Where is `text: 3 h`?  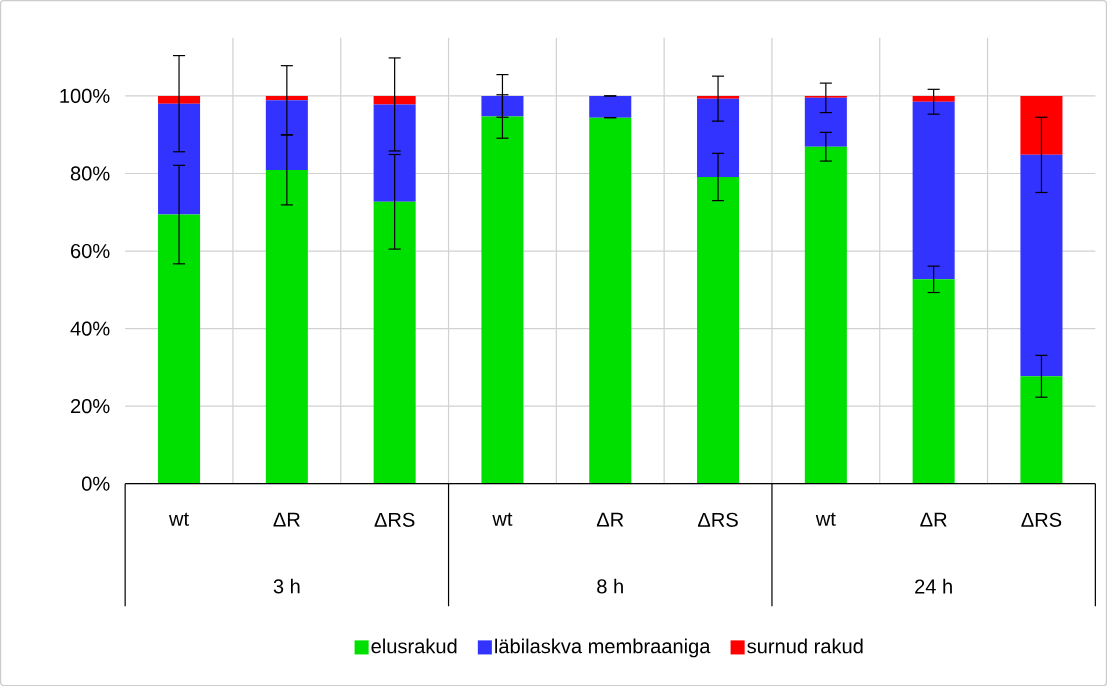
text: 3 h is located at coordinates (286, 586).